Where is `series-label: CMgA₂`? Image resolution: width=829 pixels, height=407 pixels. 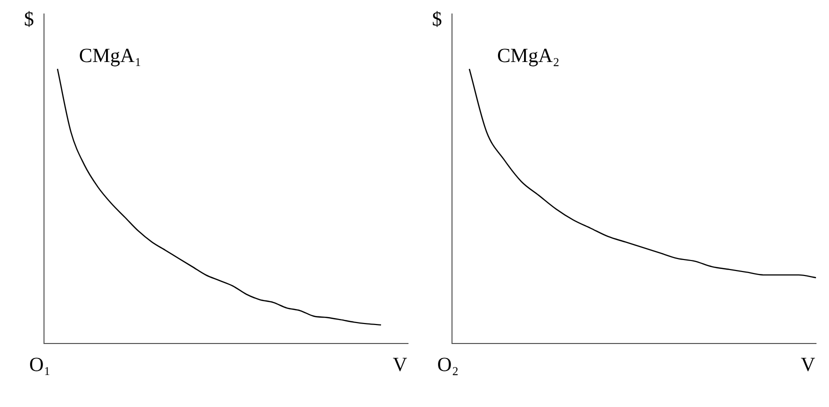
series-label: CMgA₂ is located at coordinates (528, 56).